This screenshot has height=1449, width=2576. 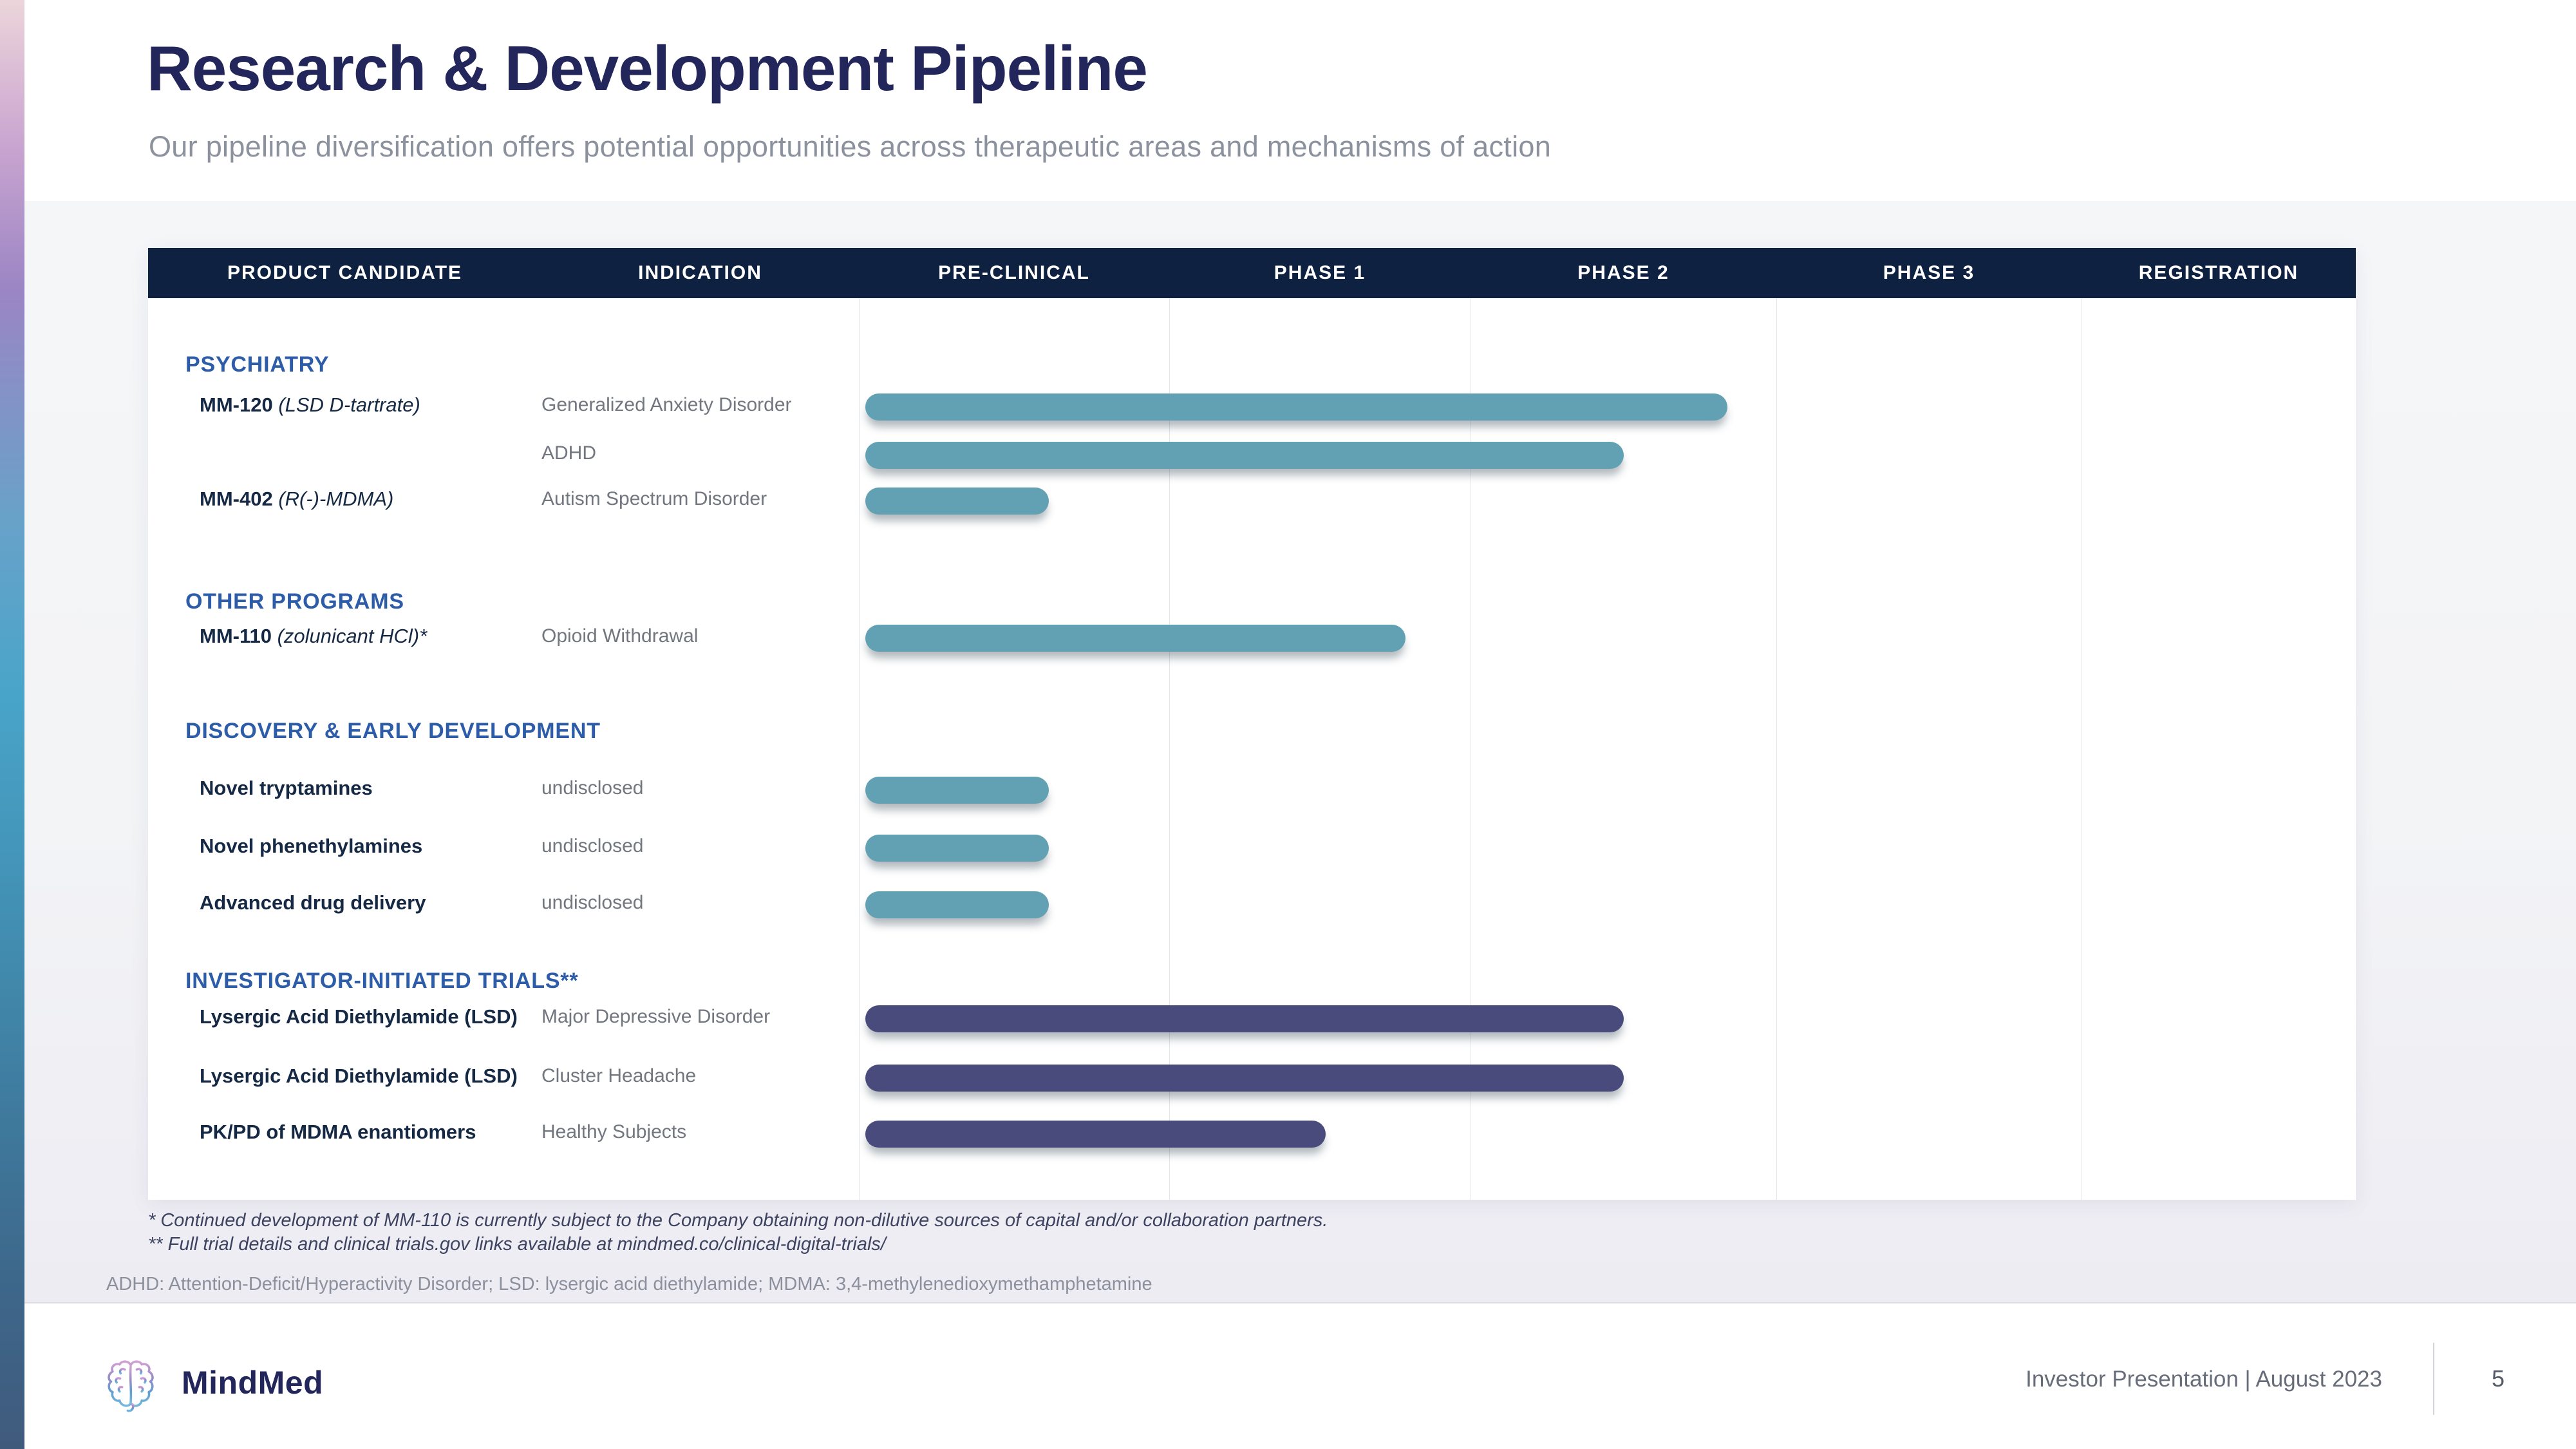 What do you see at coordinates (1014, 272) in the screenshot?
I see `column-header: PRE-CLINICAL` at bounding box center [1014, 272].